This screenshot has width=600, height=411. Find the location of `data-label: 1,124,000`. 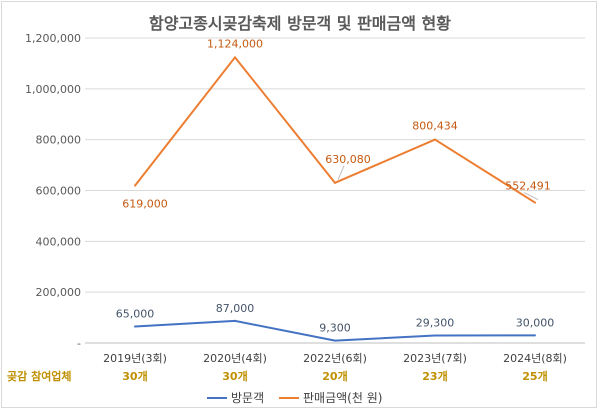

data-label: 1,124,000 is located at coordinates (235, 43).